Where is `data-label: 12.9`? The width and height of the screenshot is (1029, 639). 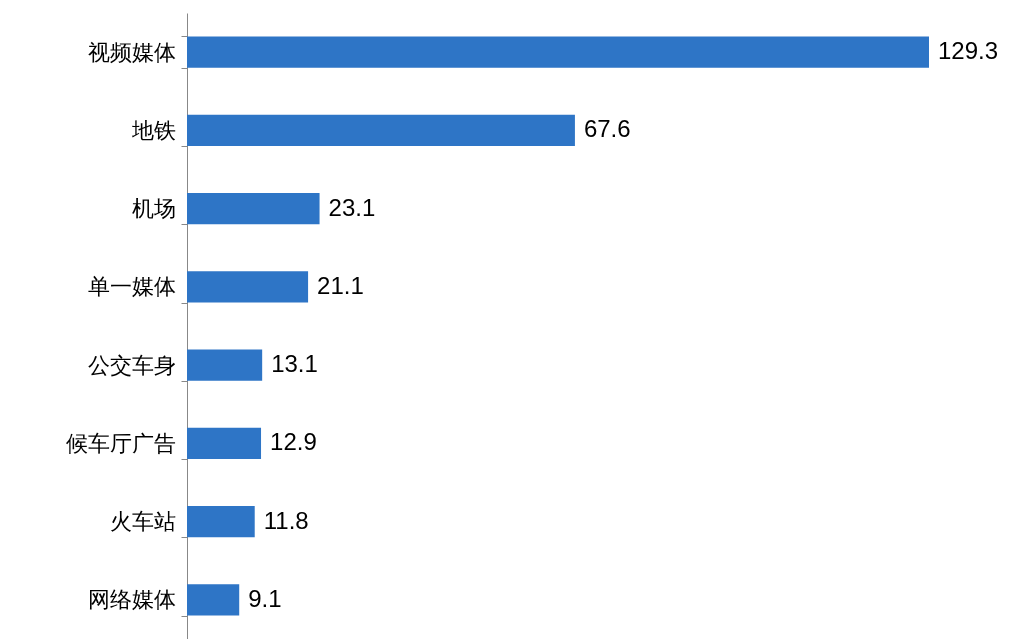
data-label: 12.9 is located at coordinates (293, 442).